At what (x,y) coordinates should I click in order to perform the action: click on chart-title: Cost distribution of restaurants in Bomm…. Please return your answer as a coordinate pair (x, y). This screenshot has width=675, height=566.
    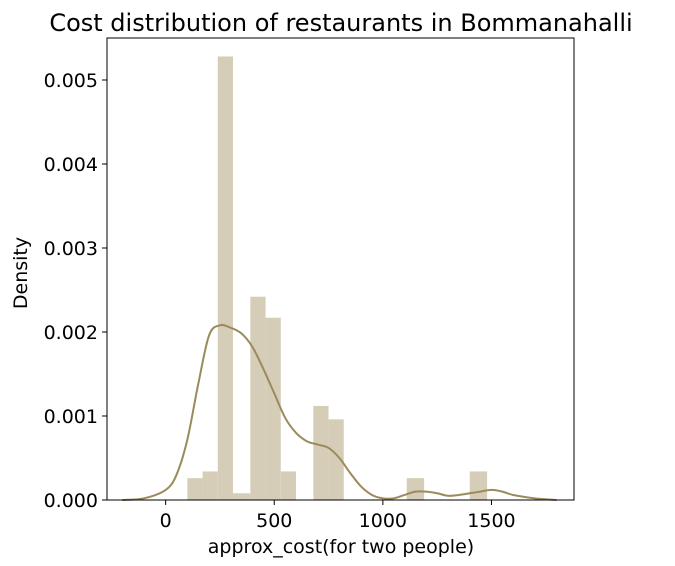
    Looking at the image, I should click on (340, 23).